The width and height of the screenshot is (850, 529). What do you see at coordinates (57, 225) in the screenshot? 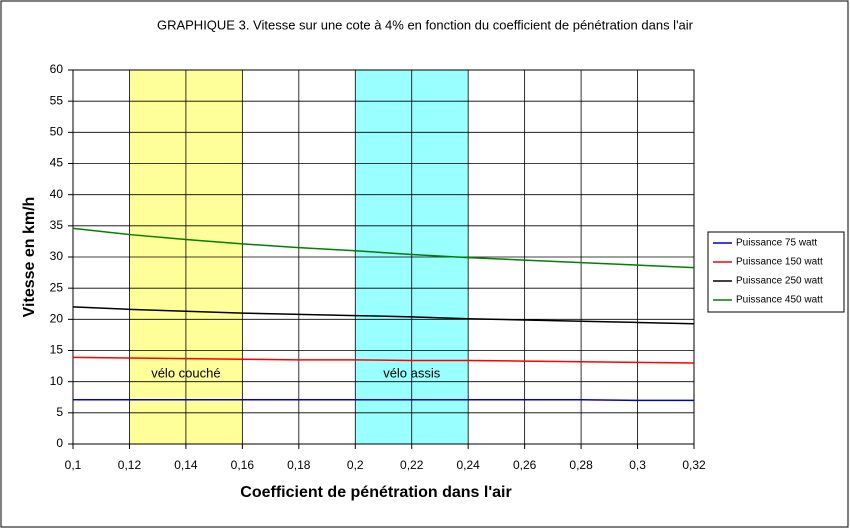
I see `y-tick-label: 35` at bounding box center [57, 225].